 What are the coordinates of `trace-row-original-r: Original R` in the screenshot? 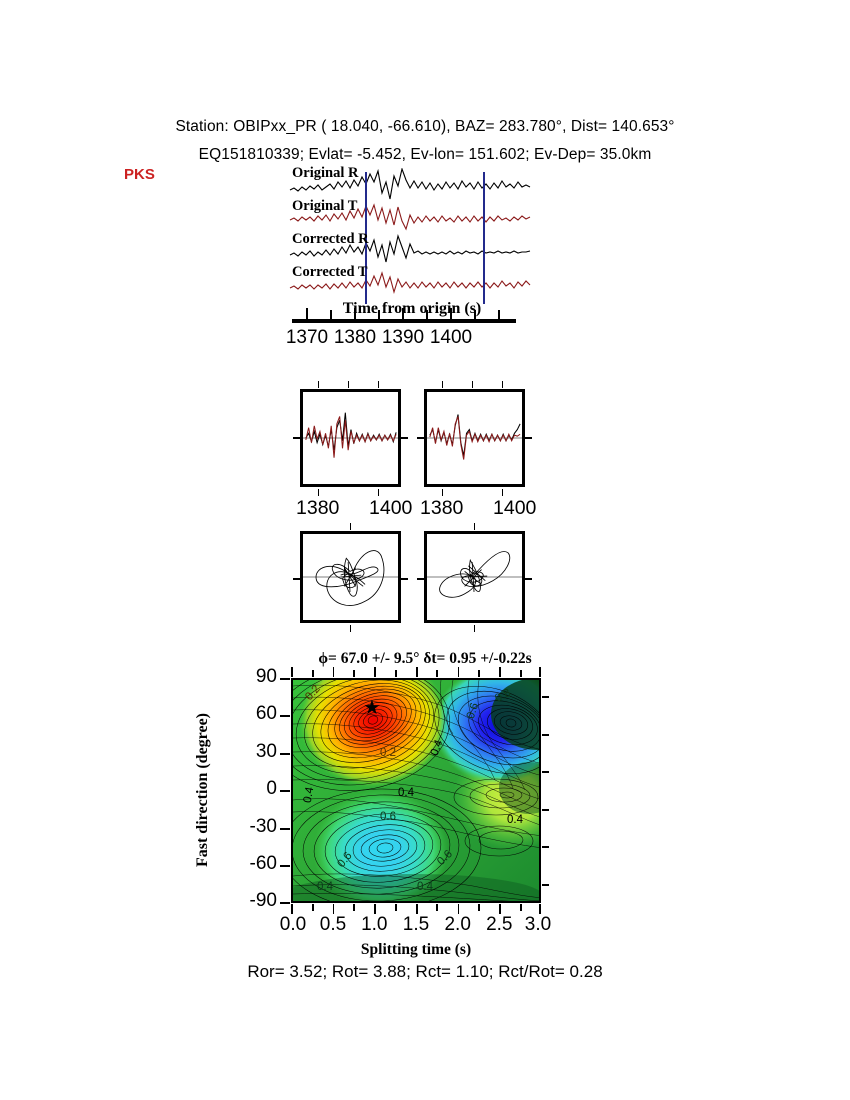 It's located at (410, 183).